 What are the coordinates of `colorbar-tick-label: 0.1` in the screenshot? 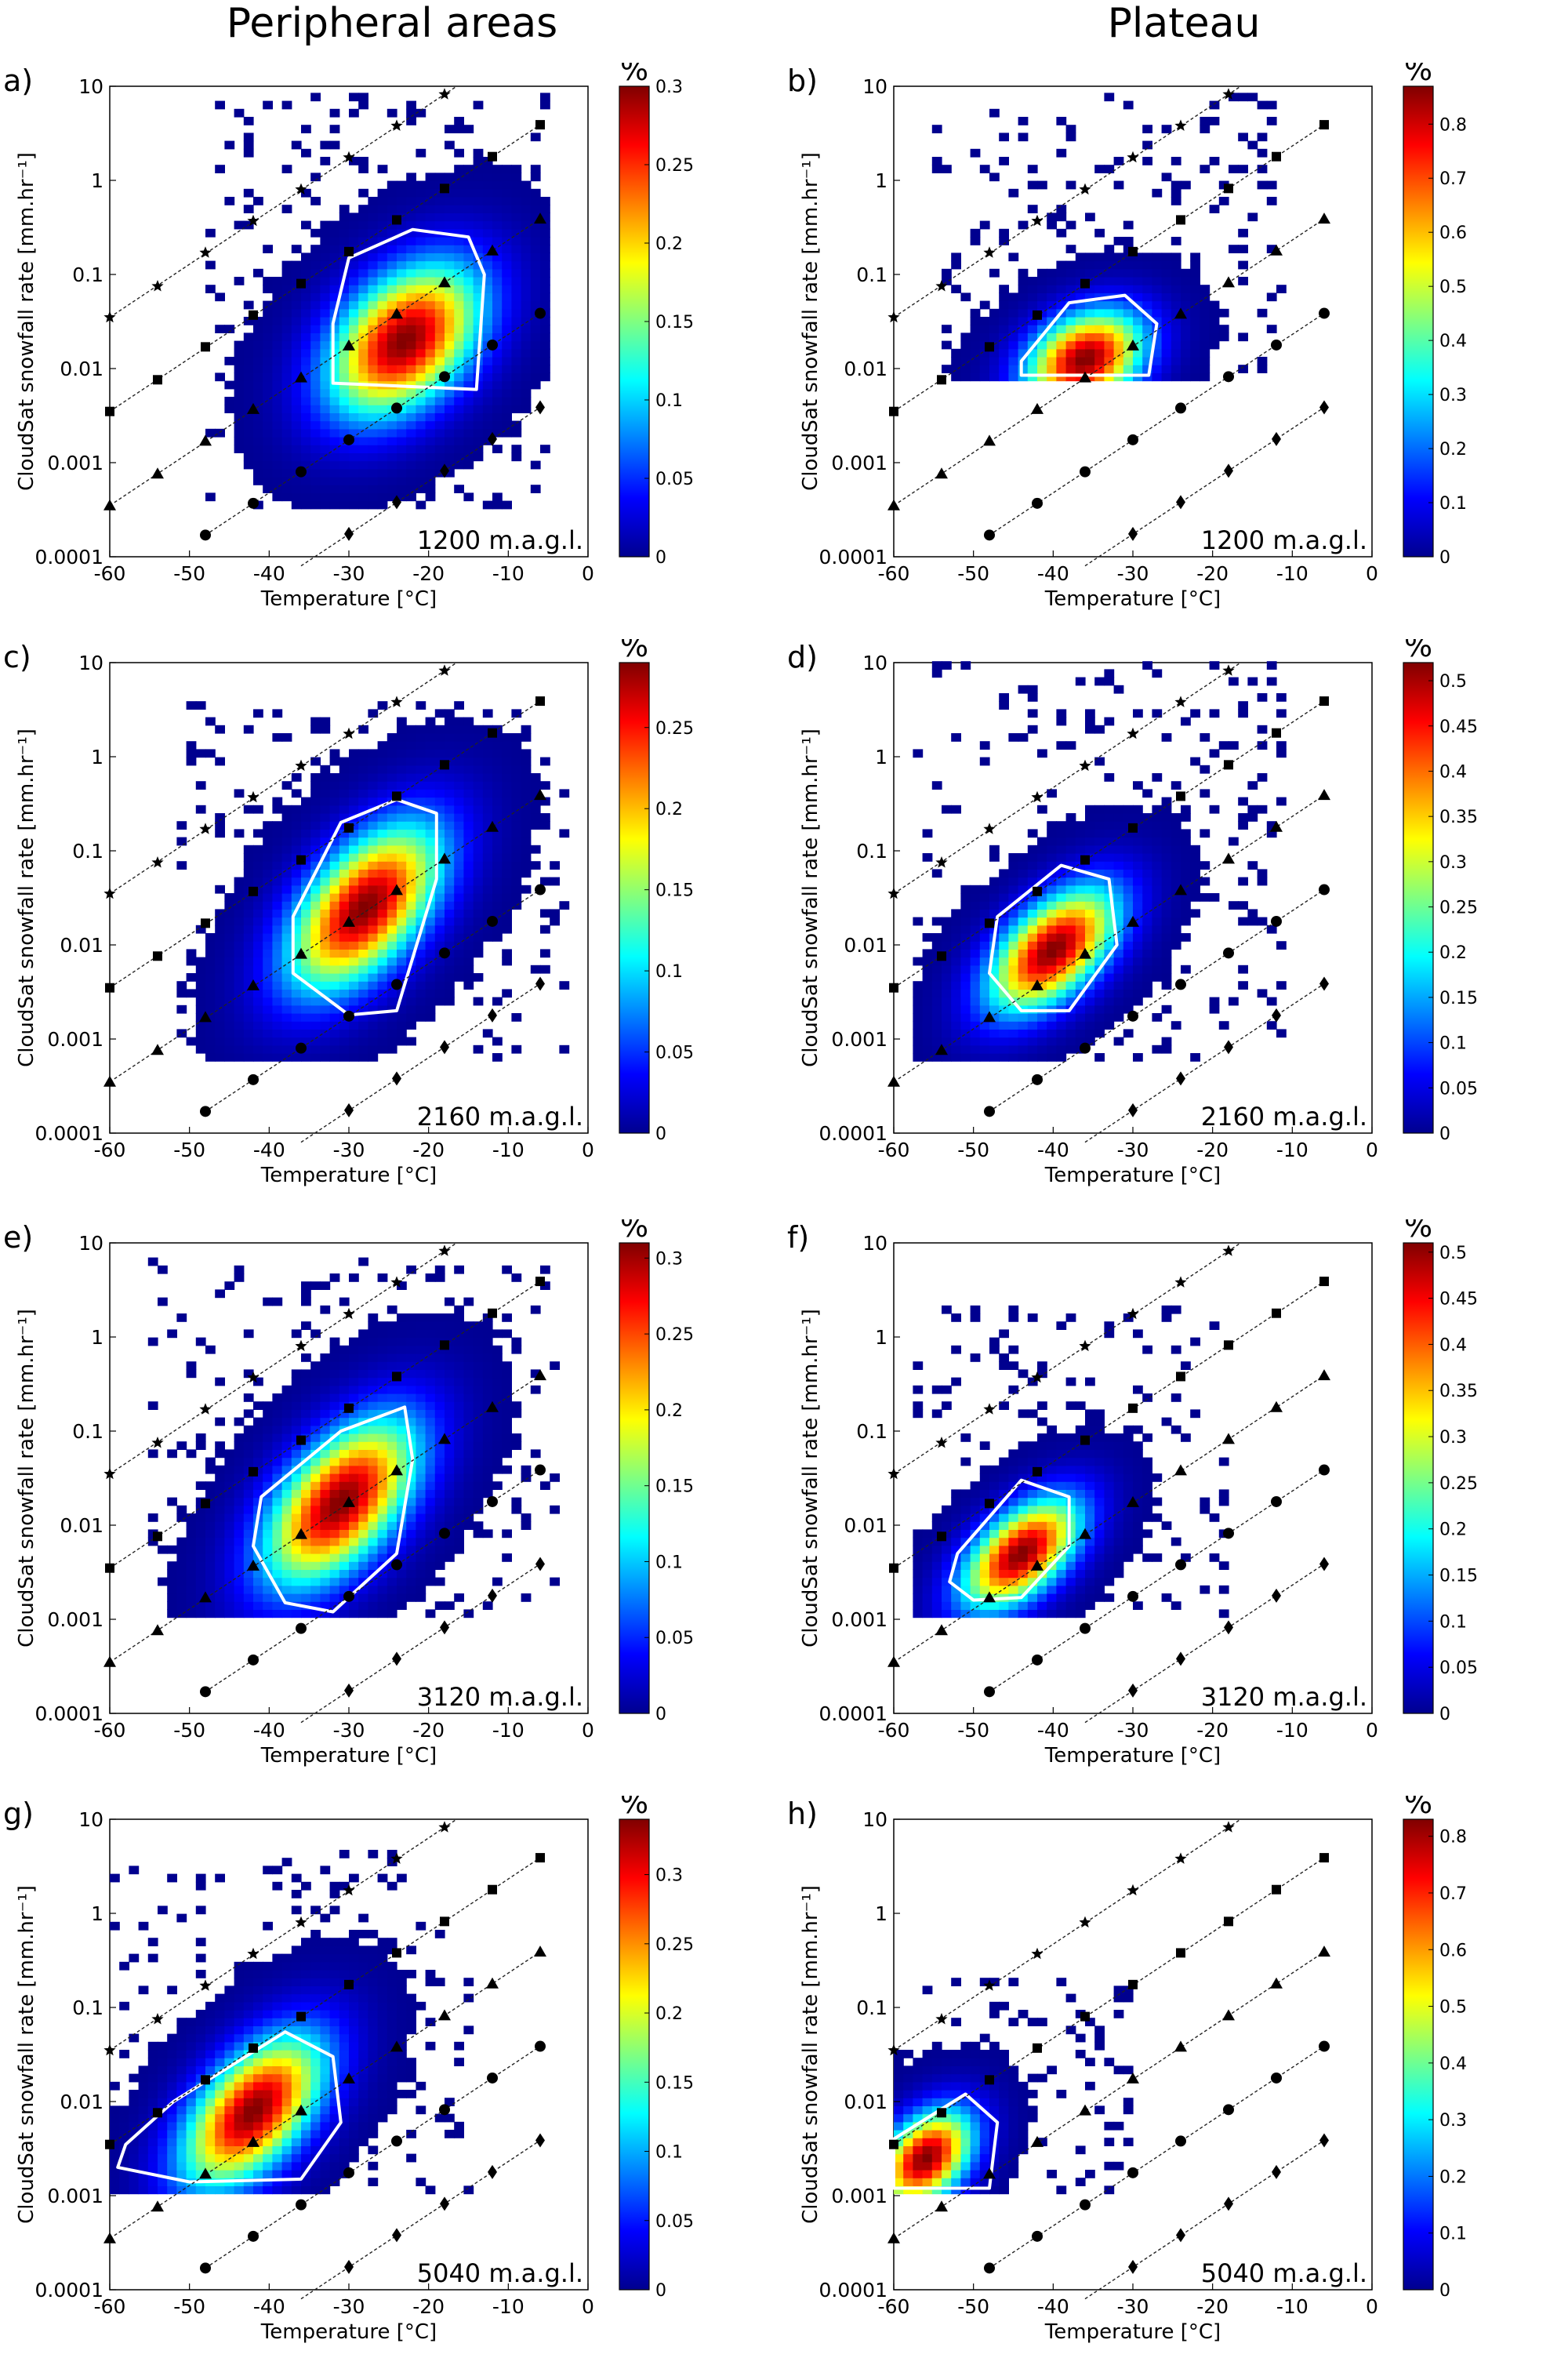 It's located at (669, 401).